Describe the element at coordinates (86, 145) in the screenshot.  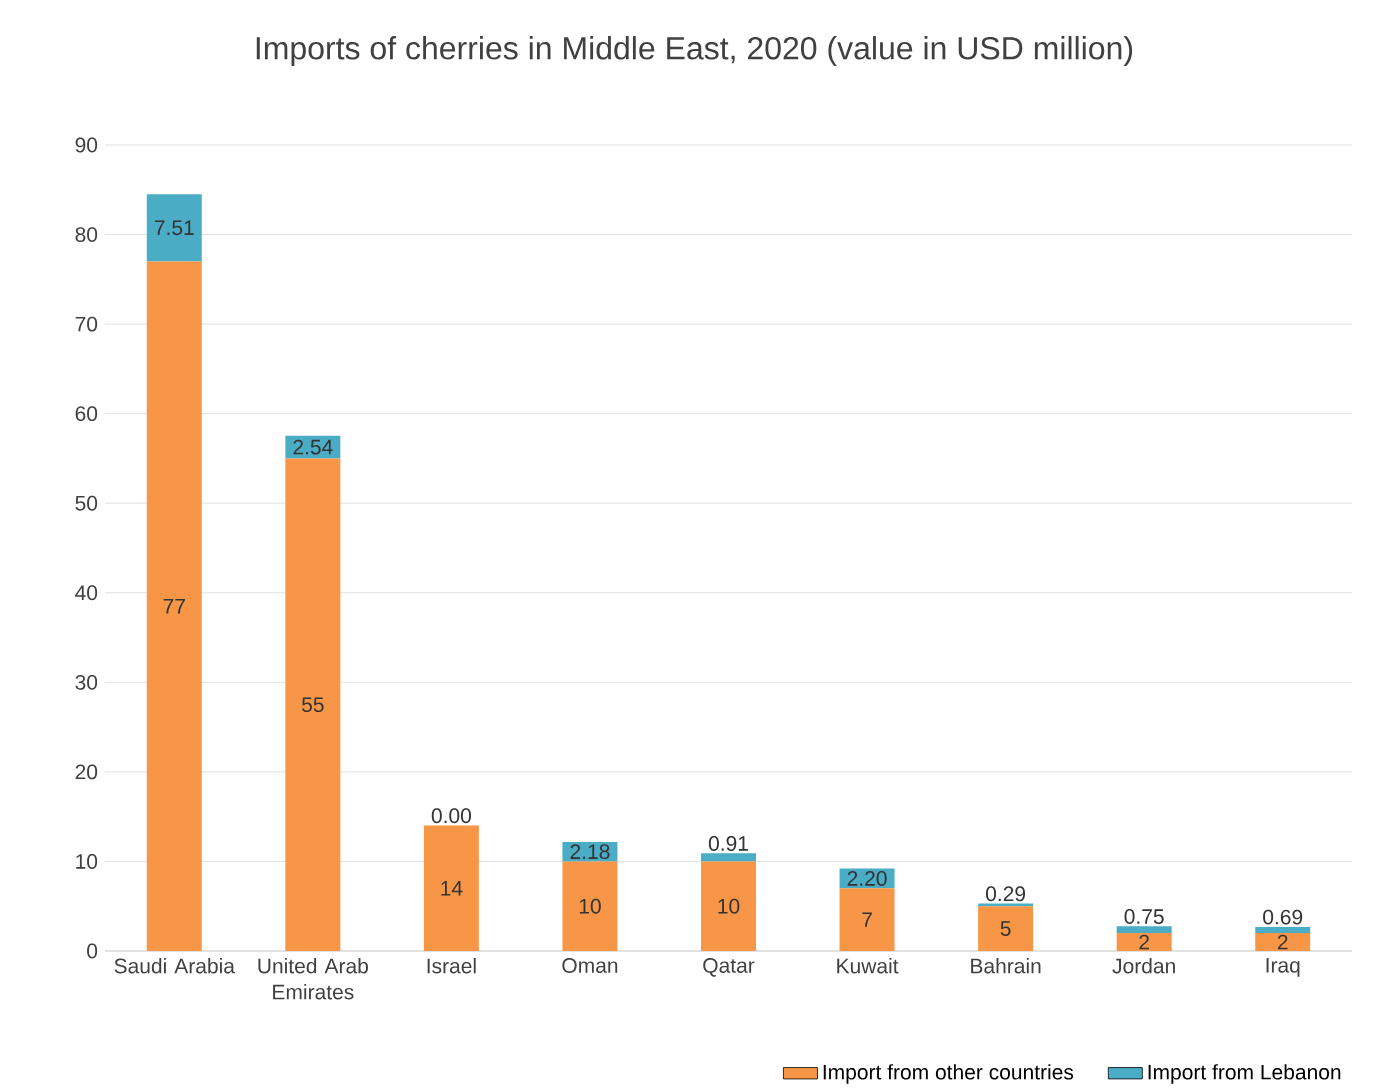
I see `y-tick-label: 90` at that location.